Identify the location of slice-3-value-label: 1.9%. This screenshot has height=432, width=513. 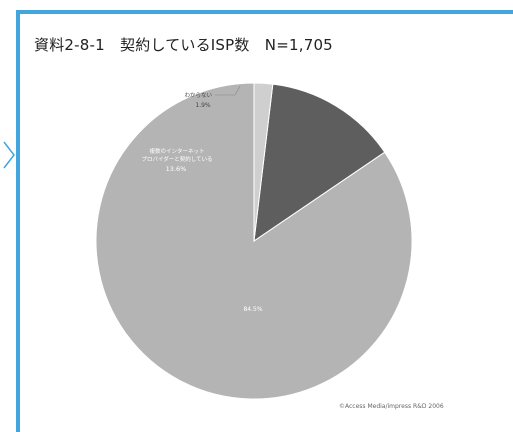
(203, 105).